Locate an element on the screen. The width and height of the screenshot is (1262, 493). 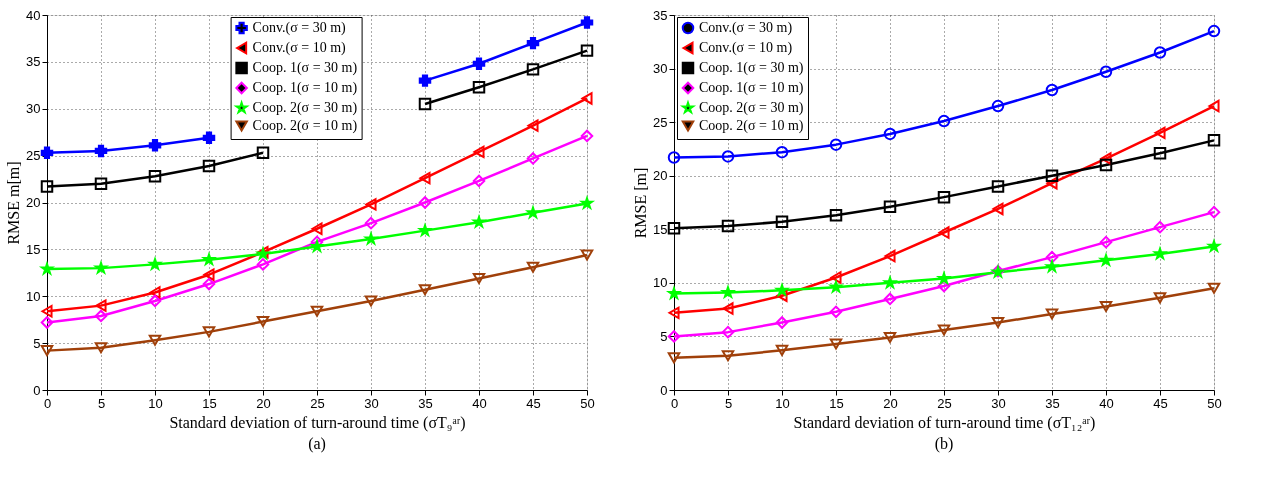
x-tick-label: 0 is located at coordinates (47, 403).